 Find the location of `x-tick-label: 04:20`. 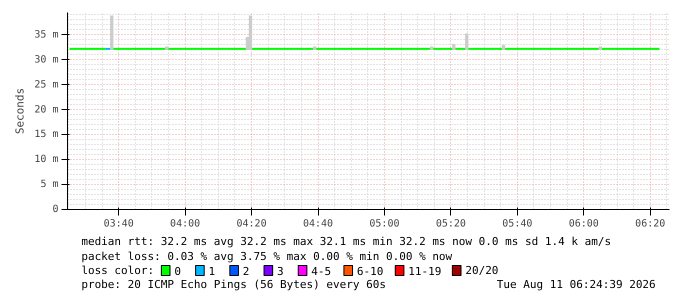

x-tick-label: 04:20 is located at coordinates (251, 224).